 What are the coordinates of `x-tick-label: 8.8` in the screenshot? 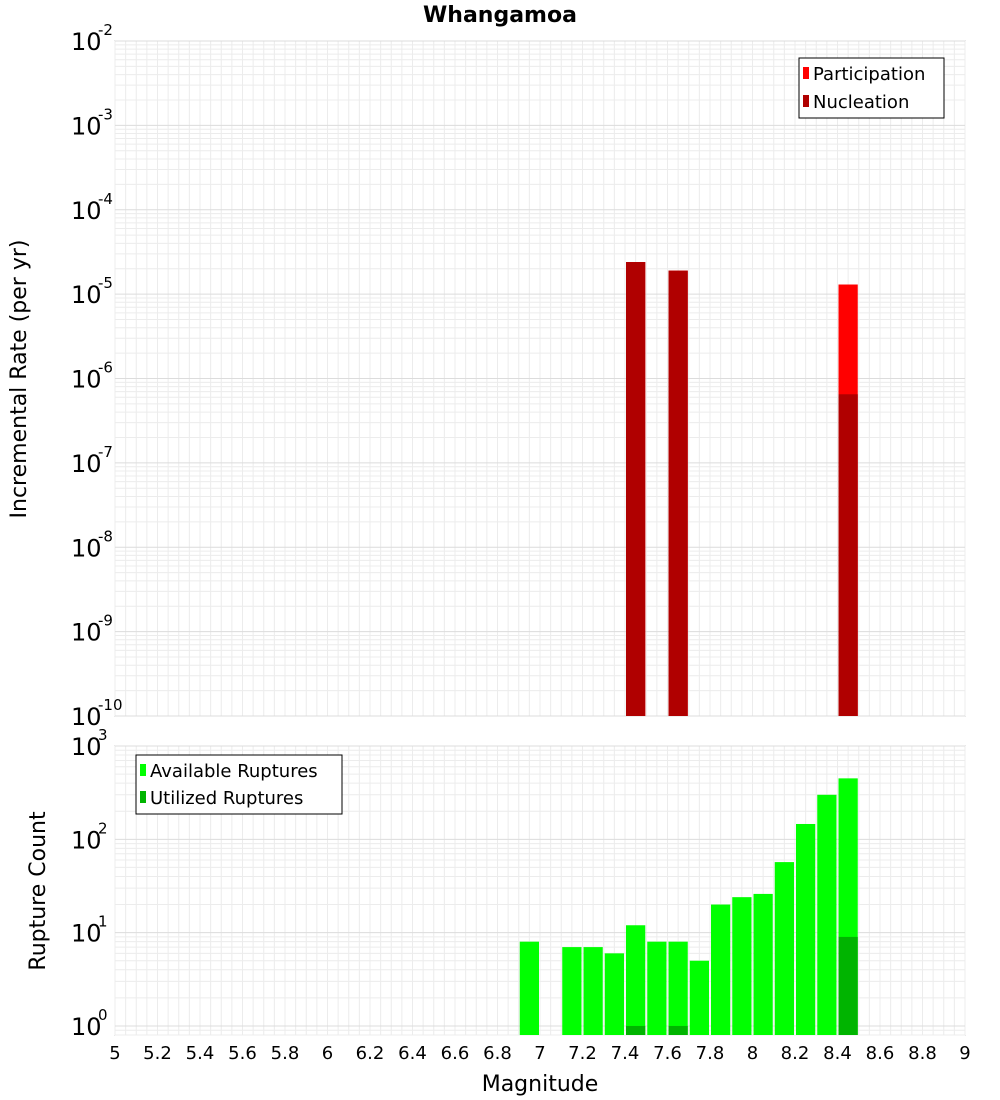 It's located at (922, 1053).